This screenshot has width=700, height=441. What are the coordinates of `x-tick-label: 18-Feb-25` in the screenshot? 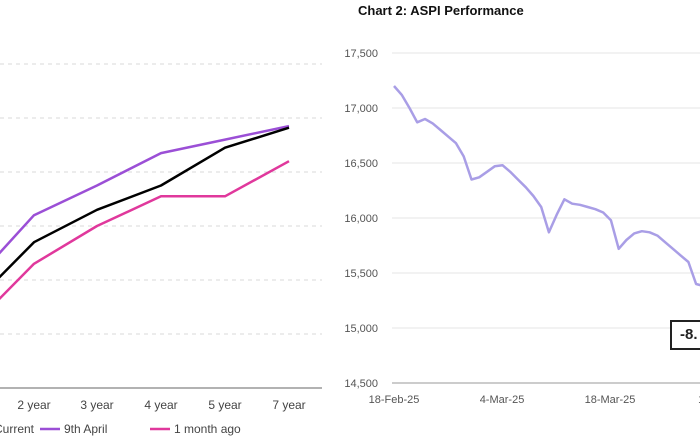 It's located at (394, 400).